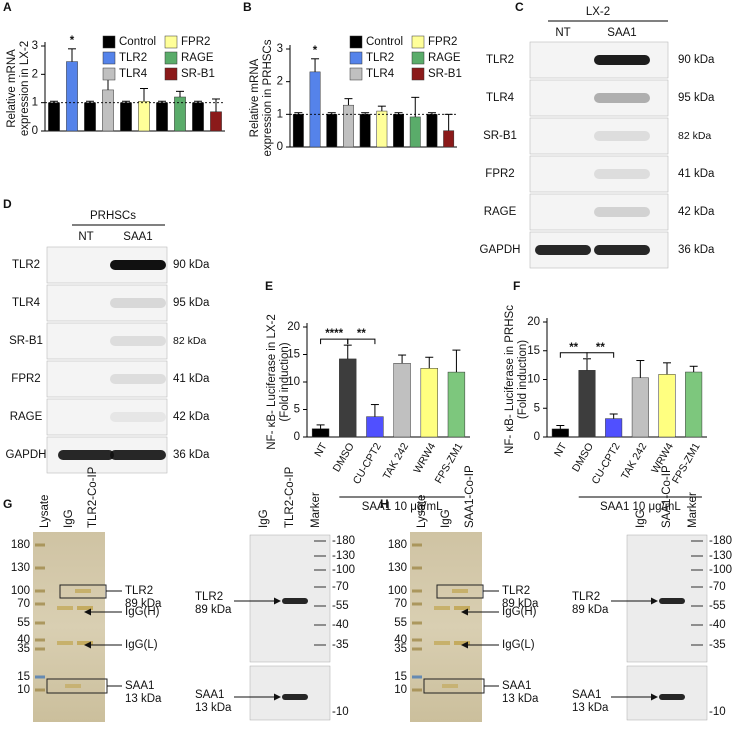 Image resolution: width=738 pixels, height=743 pixels. What do you see at coordinates (720, 570) in the screenshot?
I see `marker-label: -100` at bounding box center [720, 570].